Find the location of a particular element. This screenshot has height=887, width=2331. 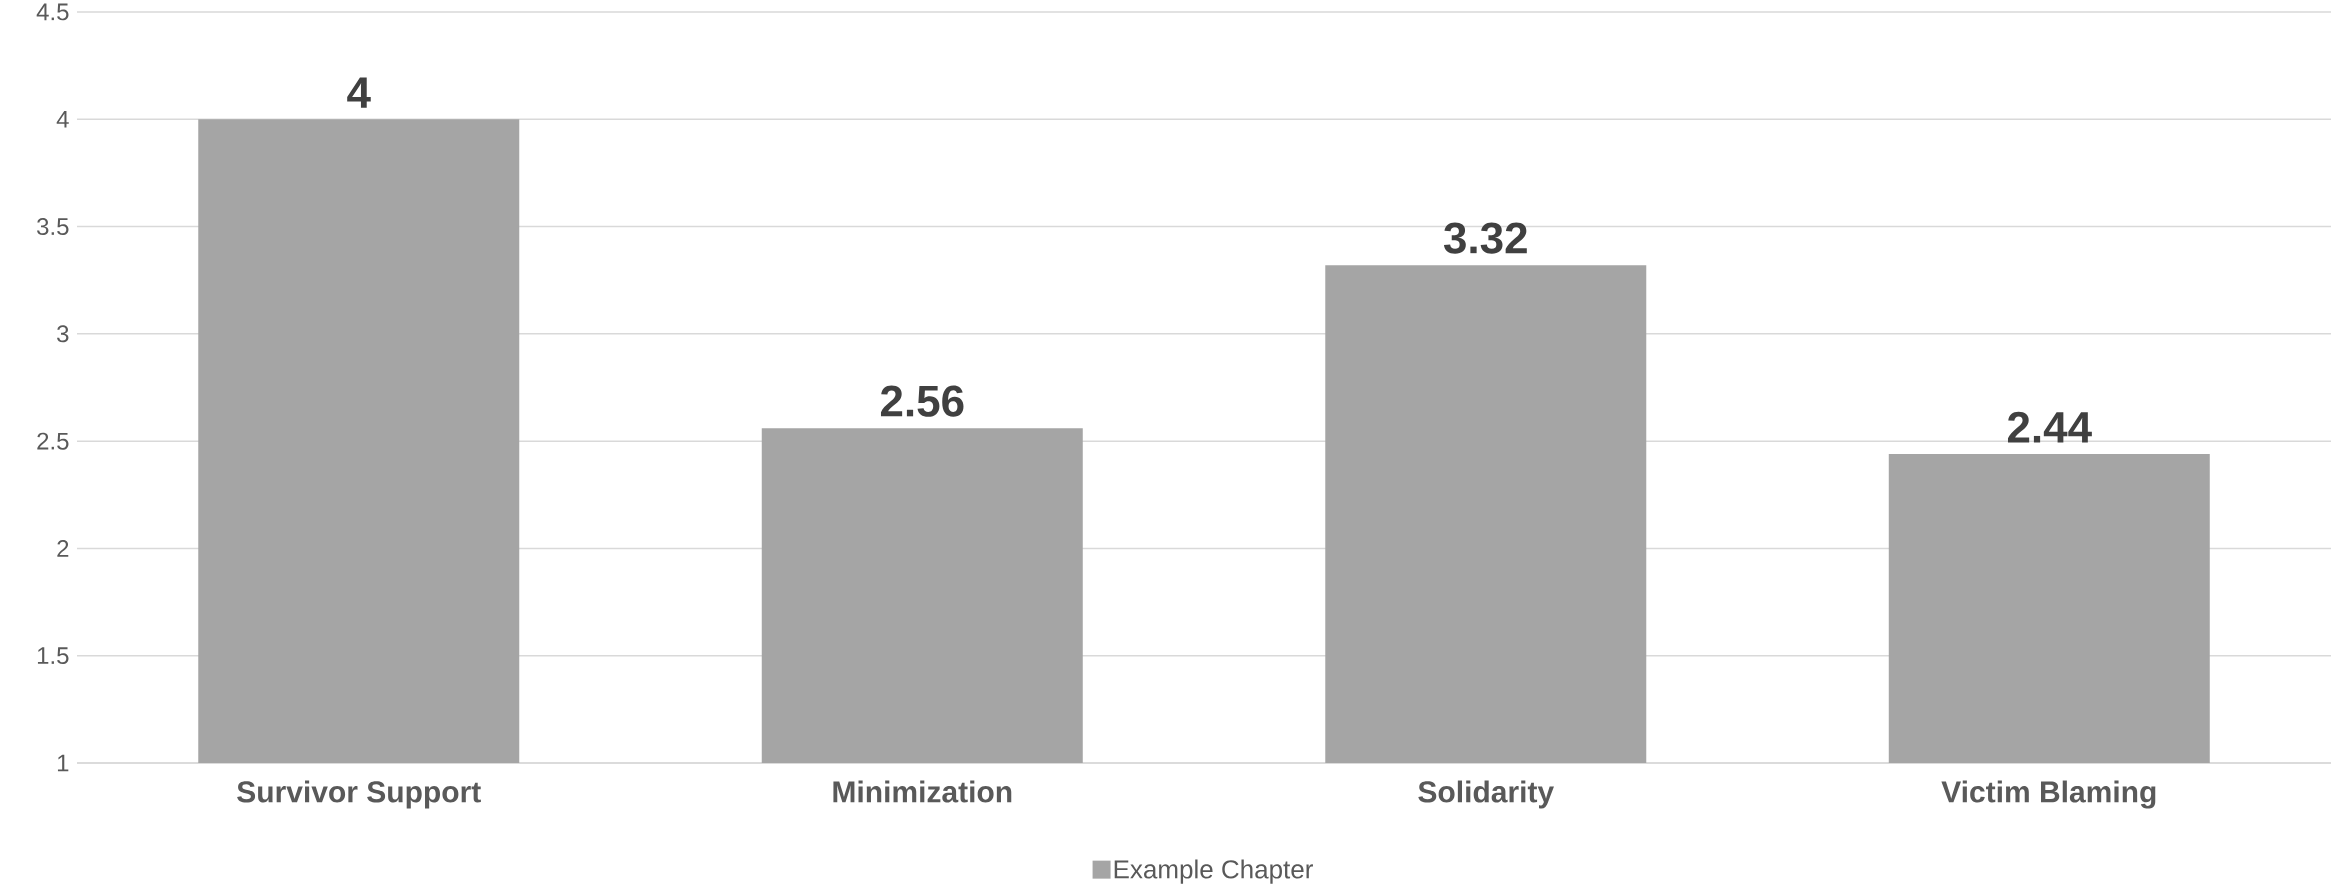

legend-label: Example Chapter is located at coordinates (1213, 871).